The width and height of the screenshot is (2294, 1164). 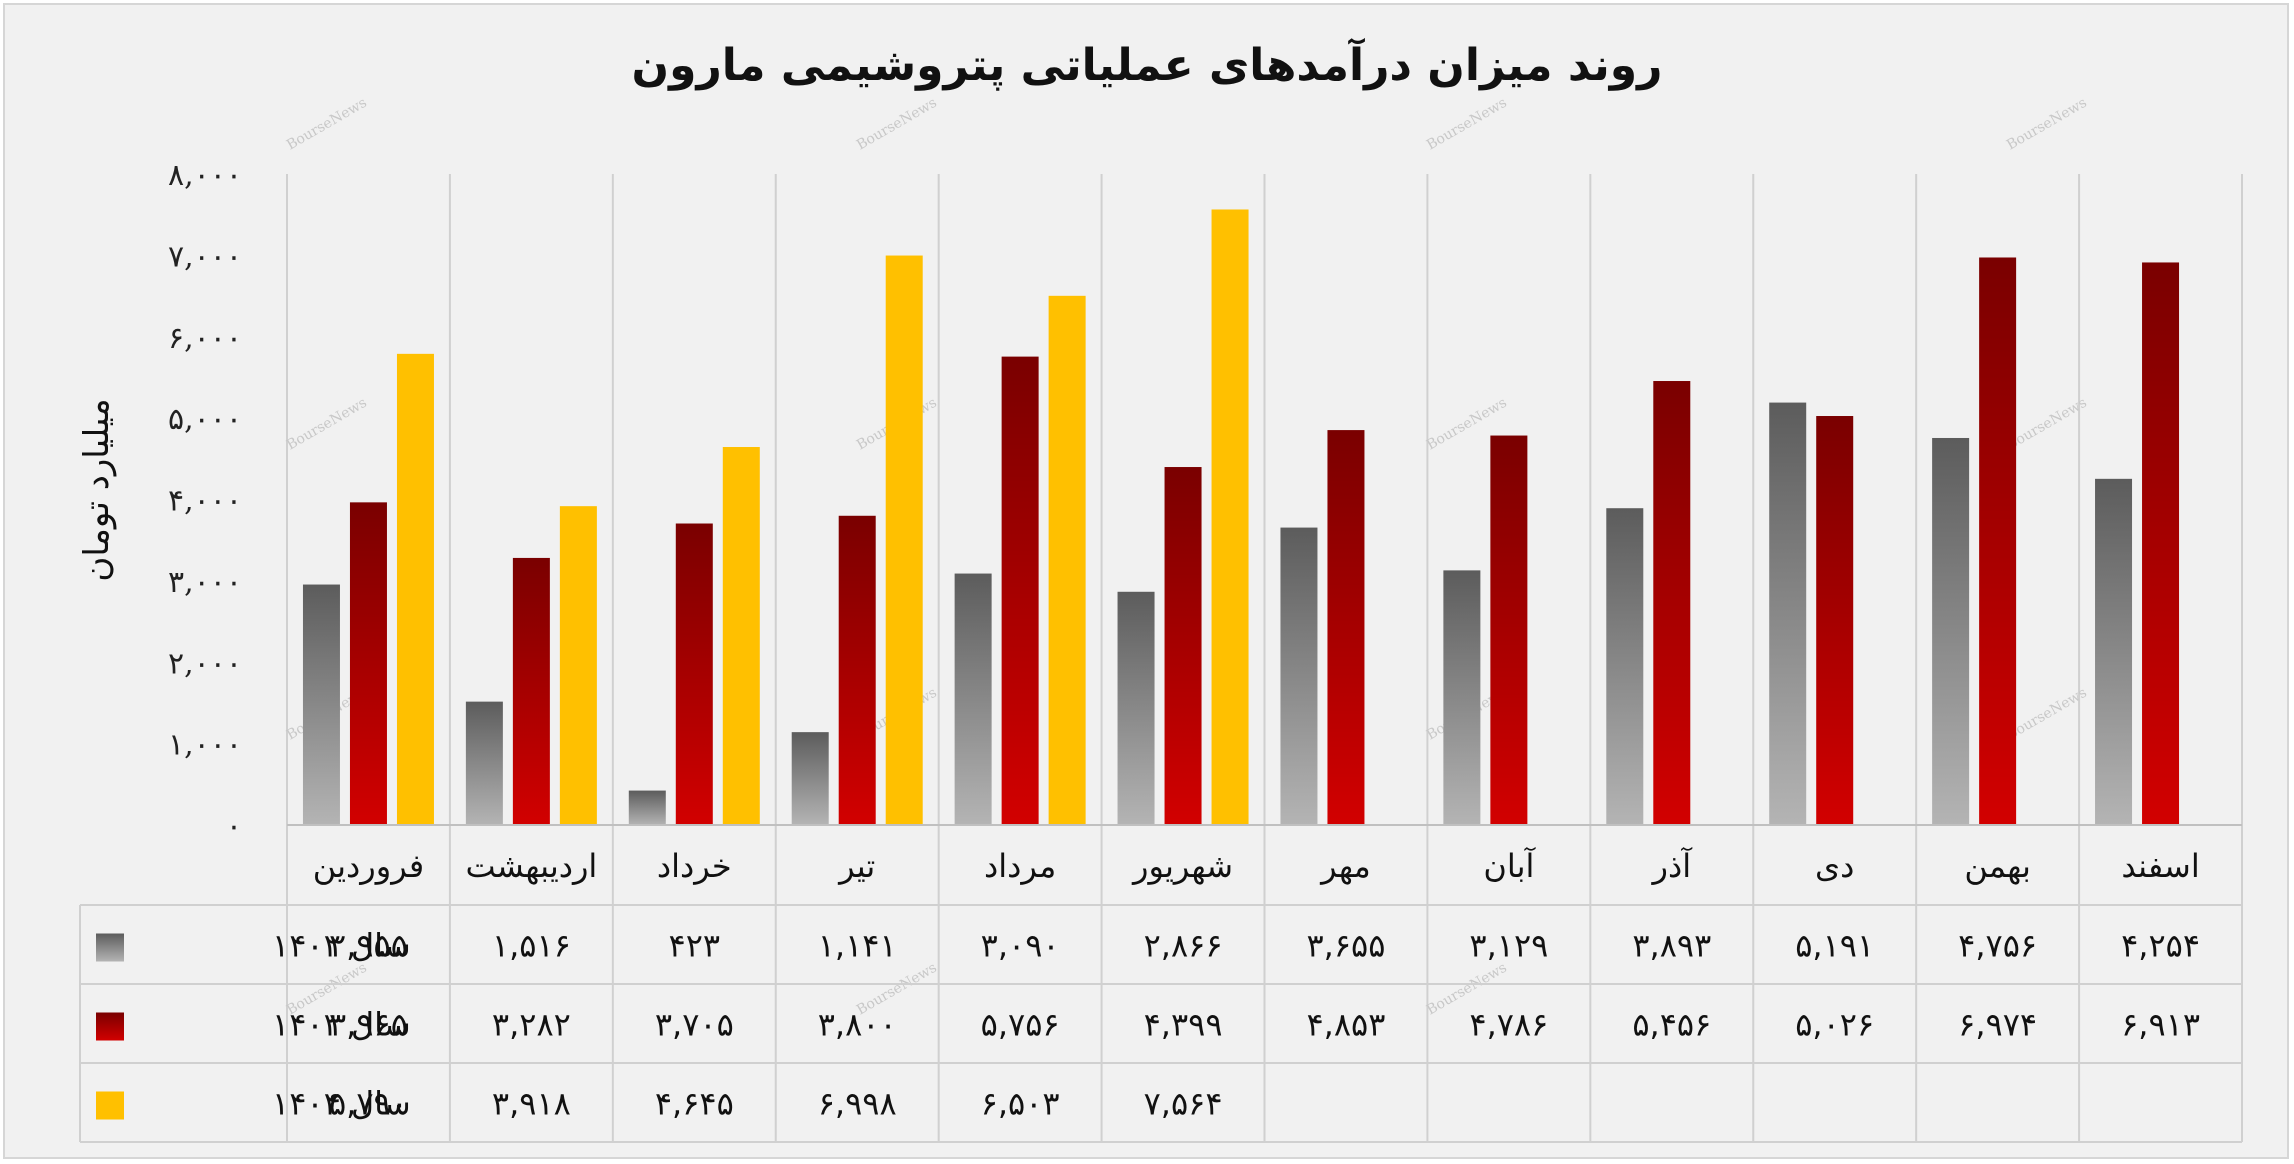 What do you see at coordinates (1997, 866) in the screenshot?
I see `x-tick-label: بهمن` at bounding box center [1997, 866].